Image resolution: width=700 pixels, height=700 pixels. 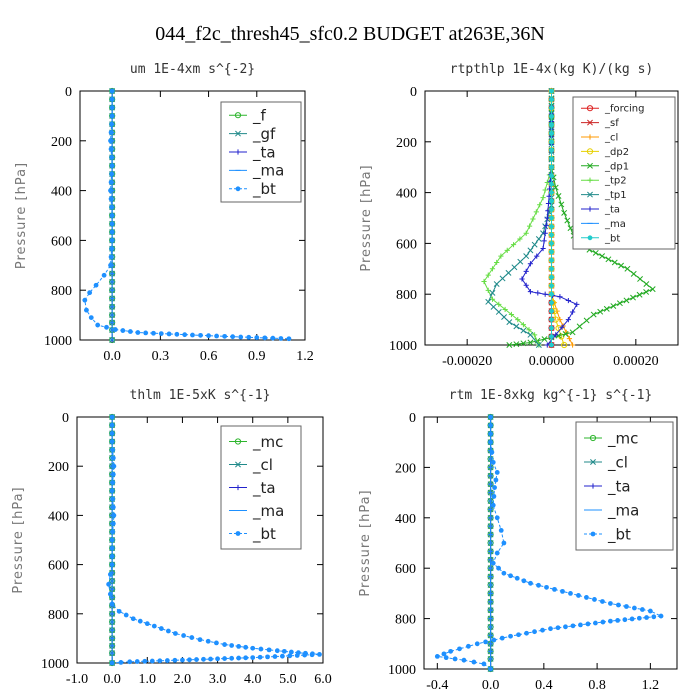 I want to click on series-bt, so click(x=549, y=543).